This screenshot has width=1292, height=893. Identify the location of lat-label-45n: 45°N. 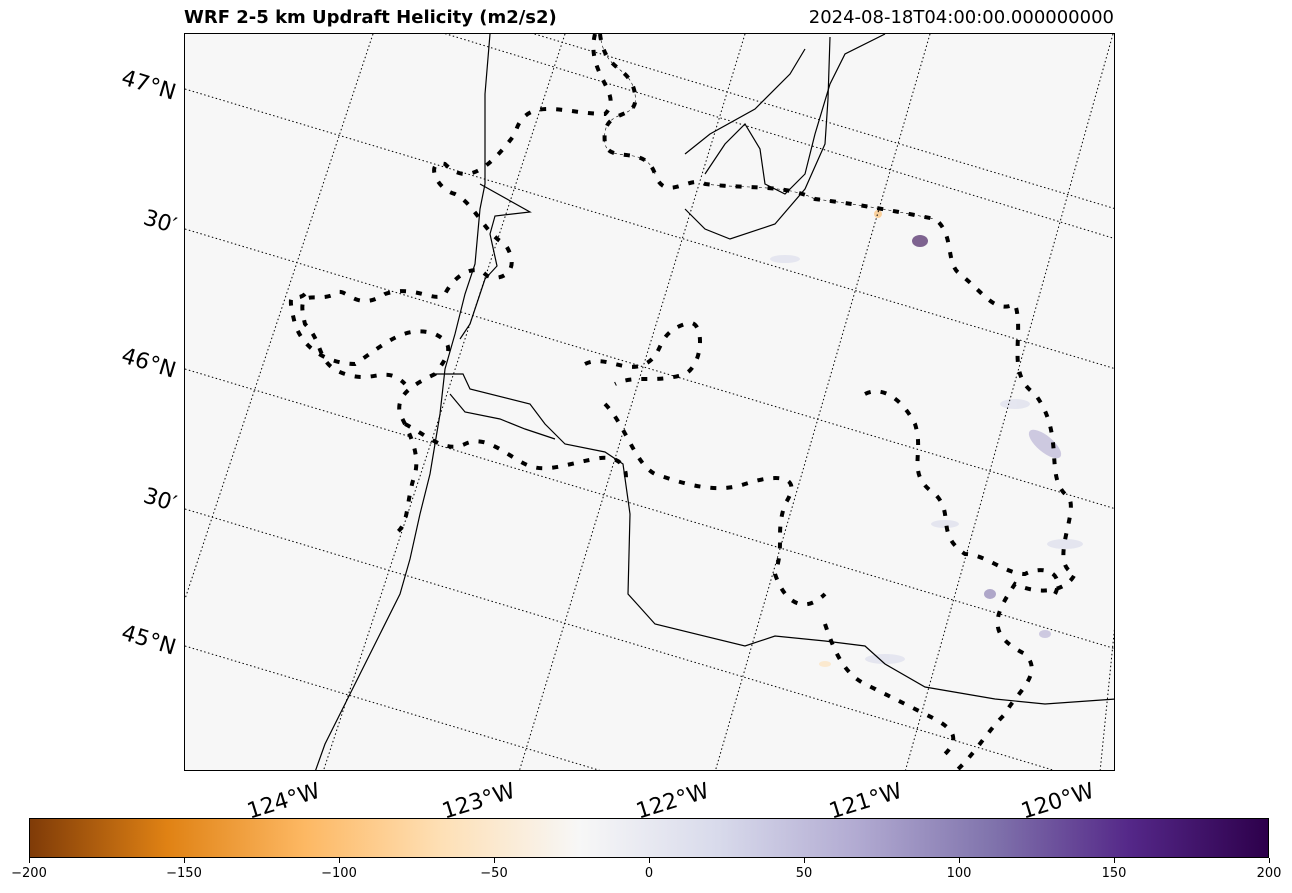
(148, 640).